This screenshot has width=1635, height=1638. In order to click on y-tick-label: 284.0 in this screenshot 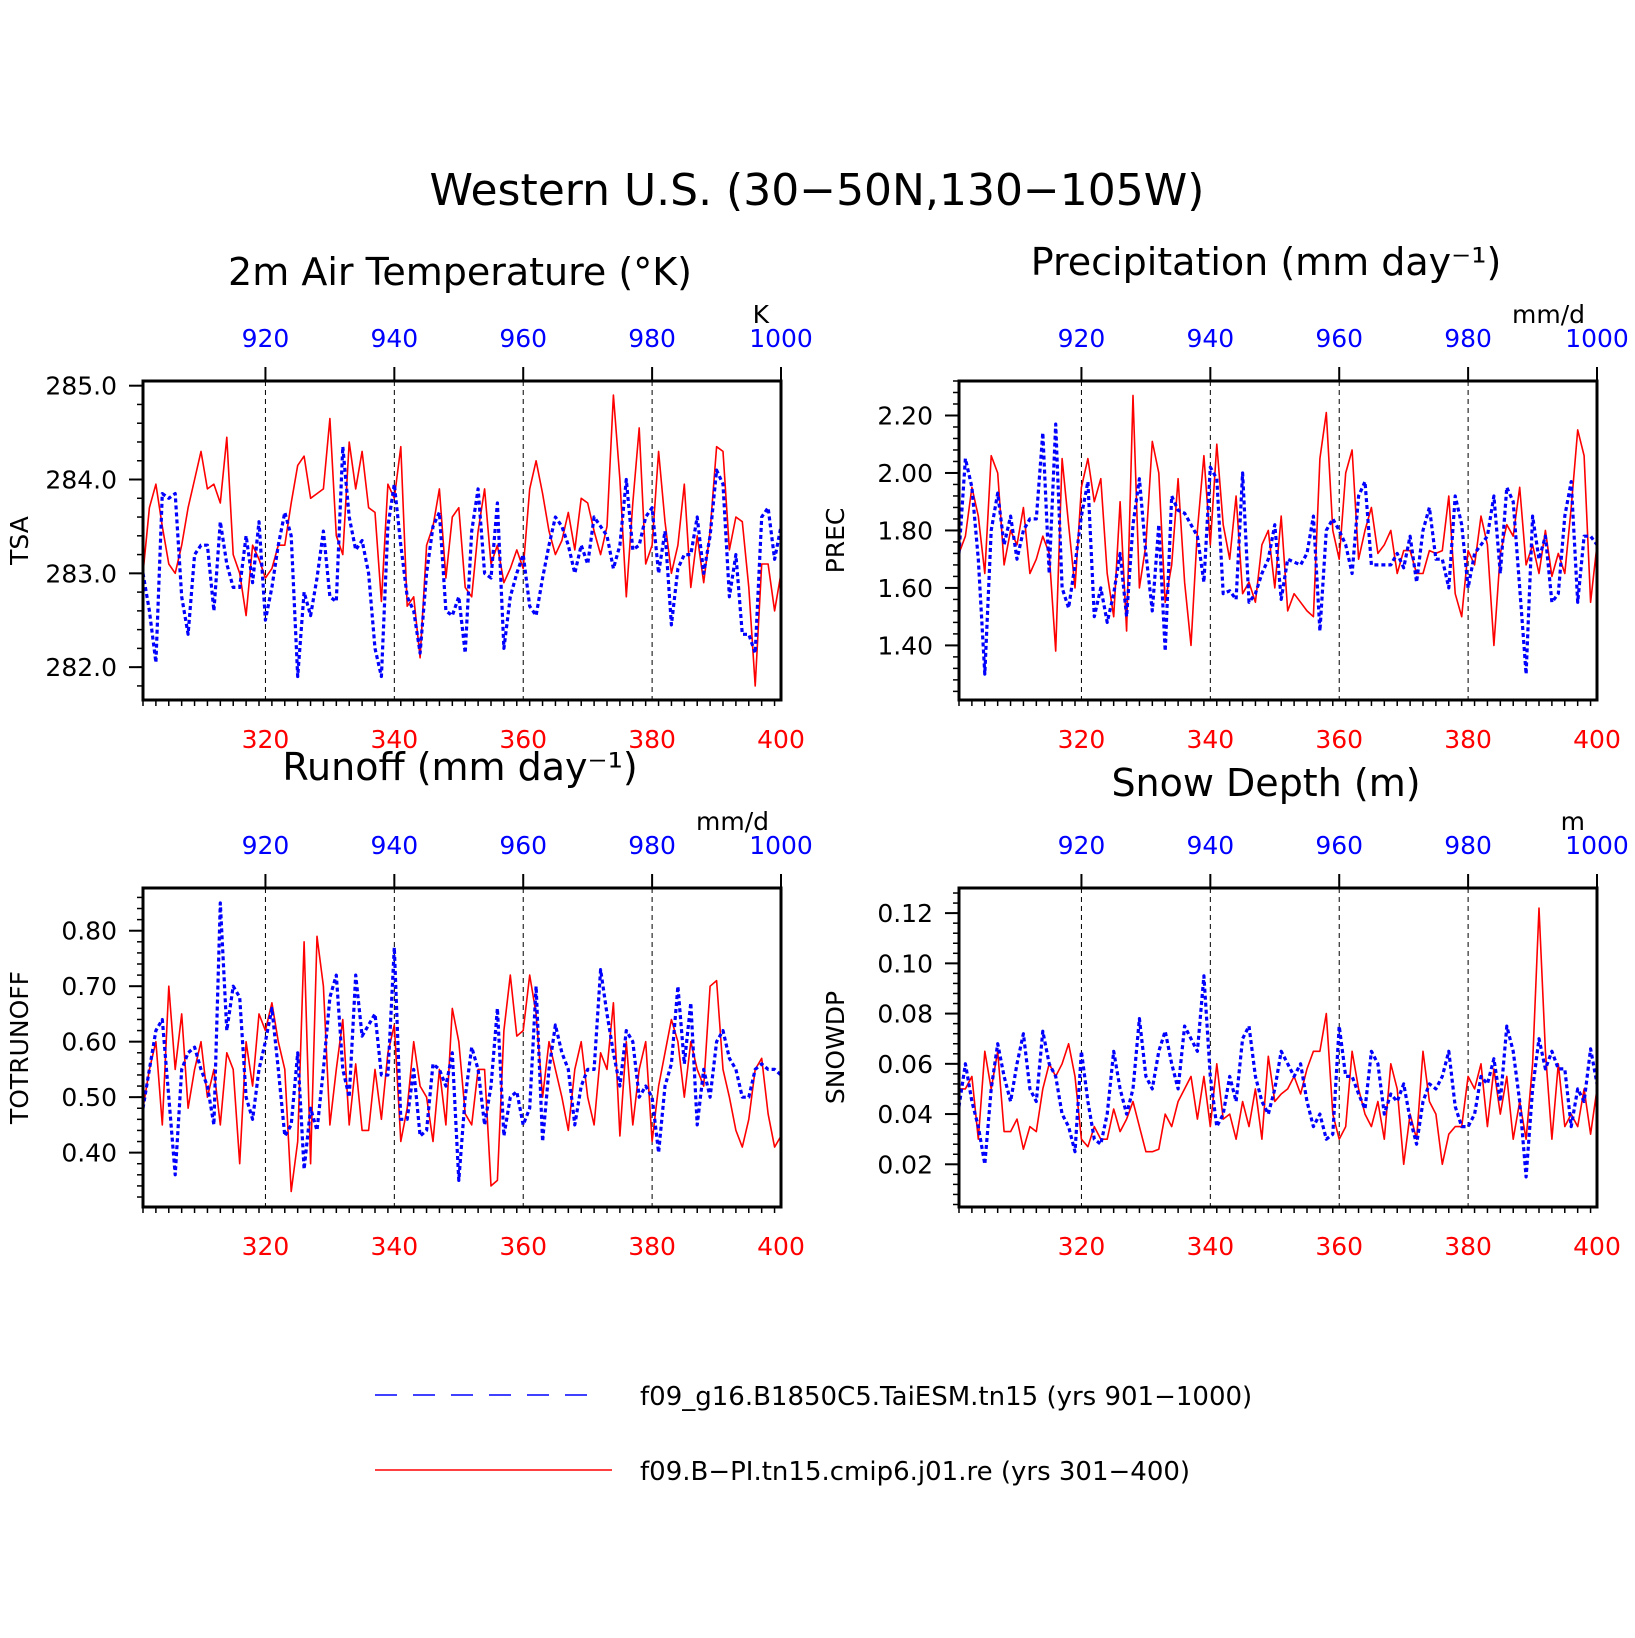, I will do `click(81, 480)`.